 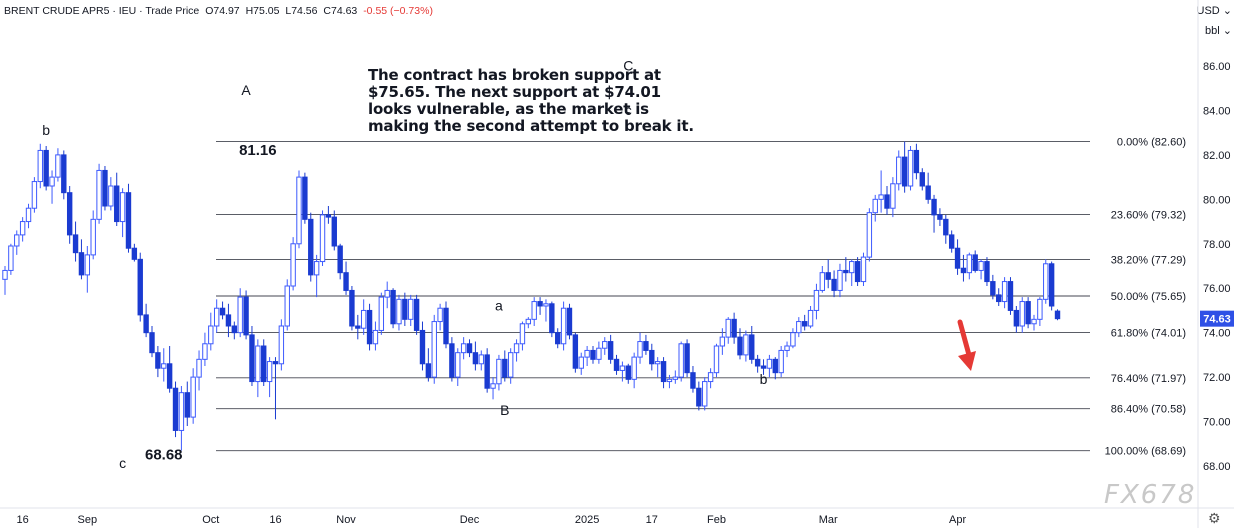 What do you see at coordinates (346, 520) in the screenshot?
I see `x-tick-label: Nov` at bounding box center [346, 520].